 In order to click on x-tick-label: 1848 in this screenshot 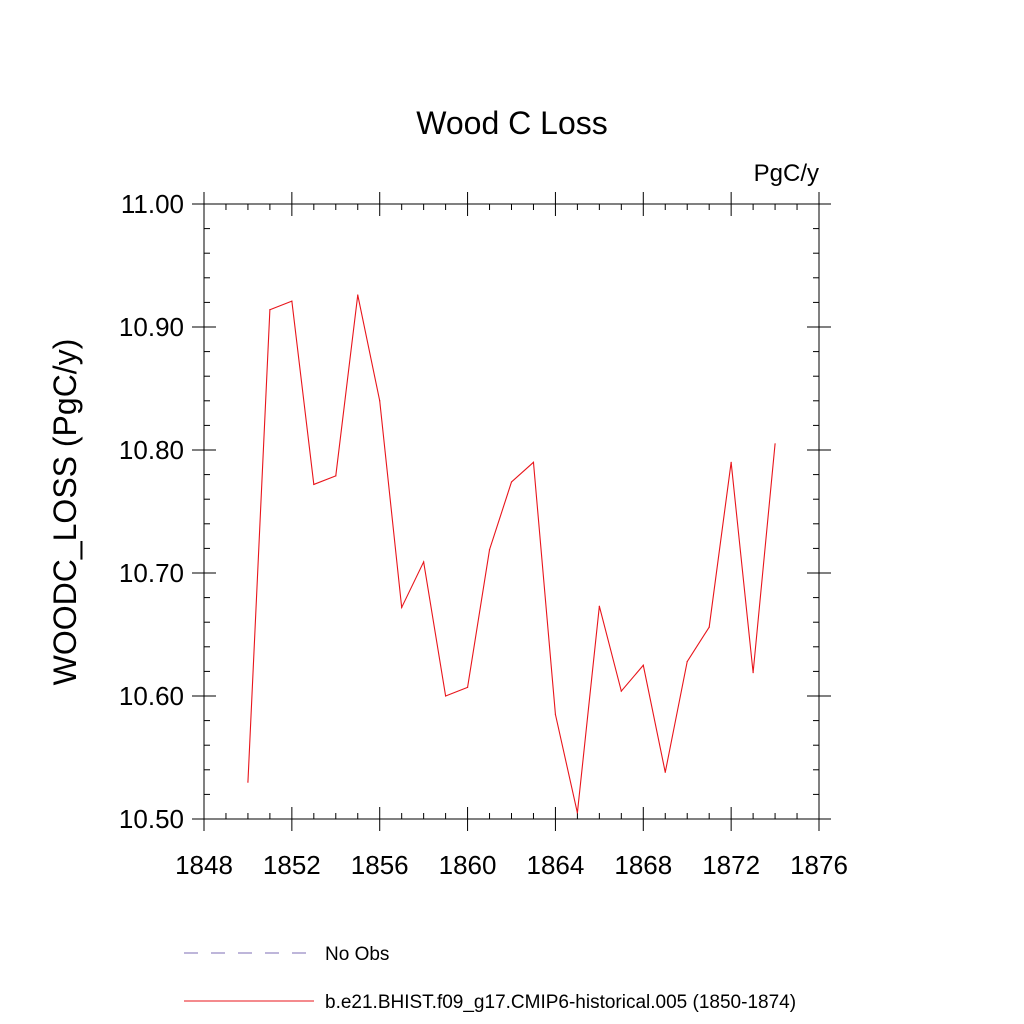, I will do `click(204, 865)`.